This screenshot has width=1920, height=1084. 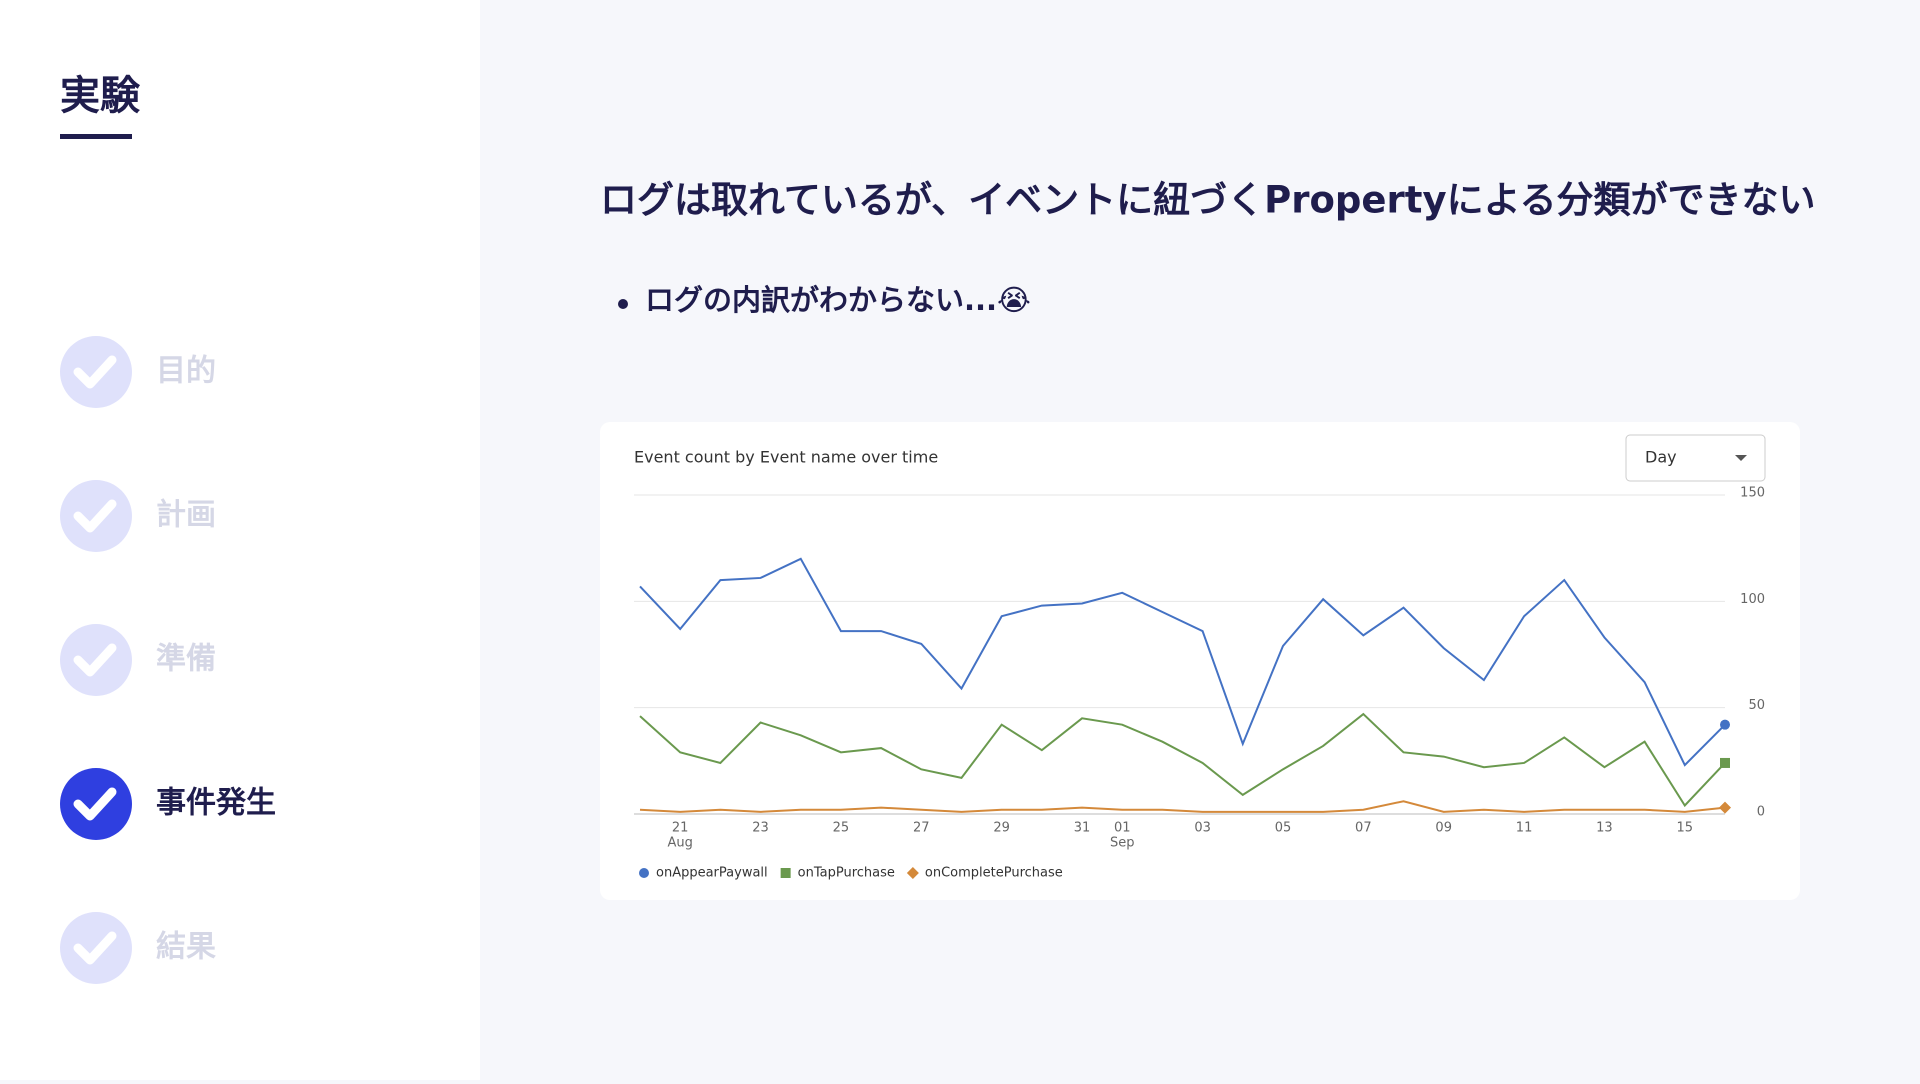 What do you see at coordinates (1443, 828) in the screenshot?
I see `x-tick-label: 09` at bounding box center [1443, 828].